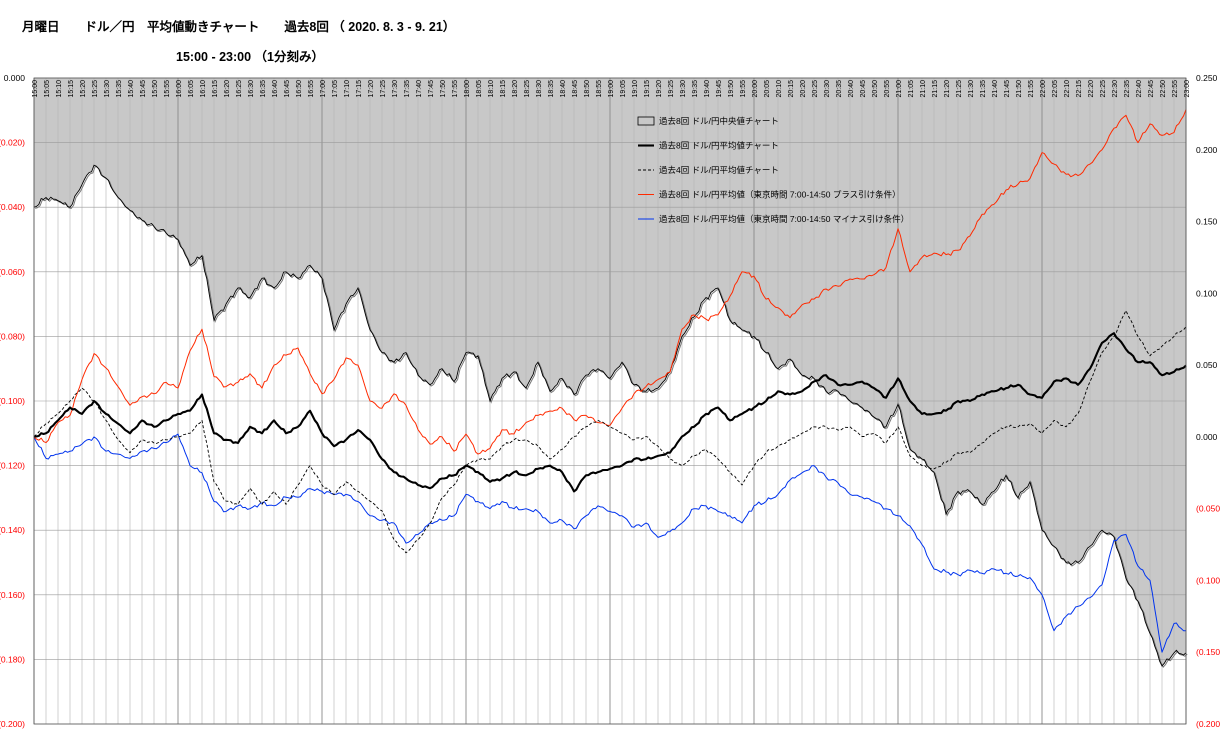 The image size is (1220, 746). Describe the element at coordinates (467, 89) in the screenshot. I see `x-tick-label: 18:00` at that location.